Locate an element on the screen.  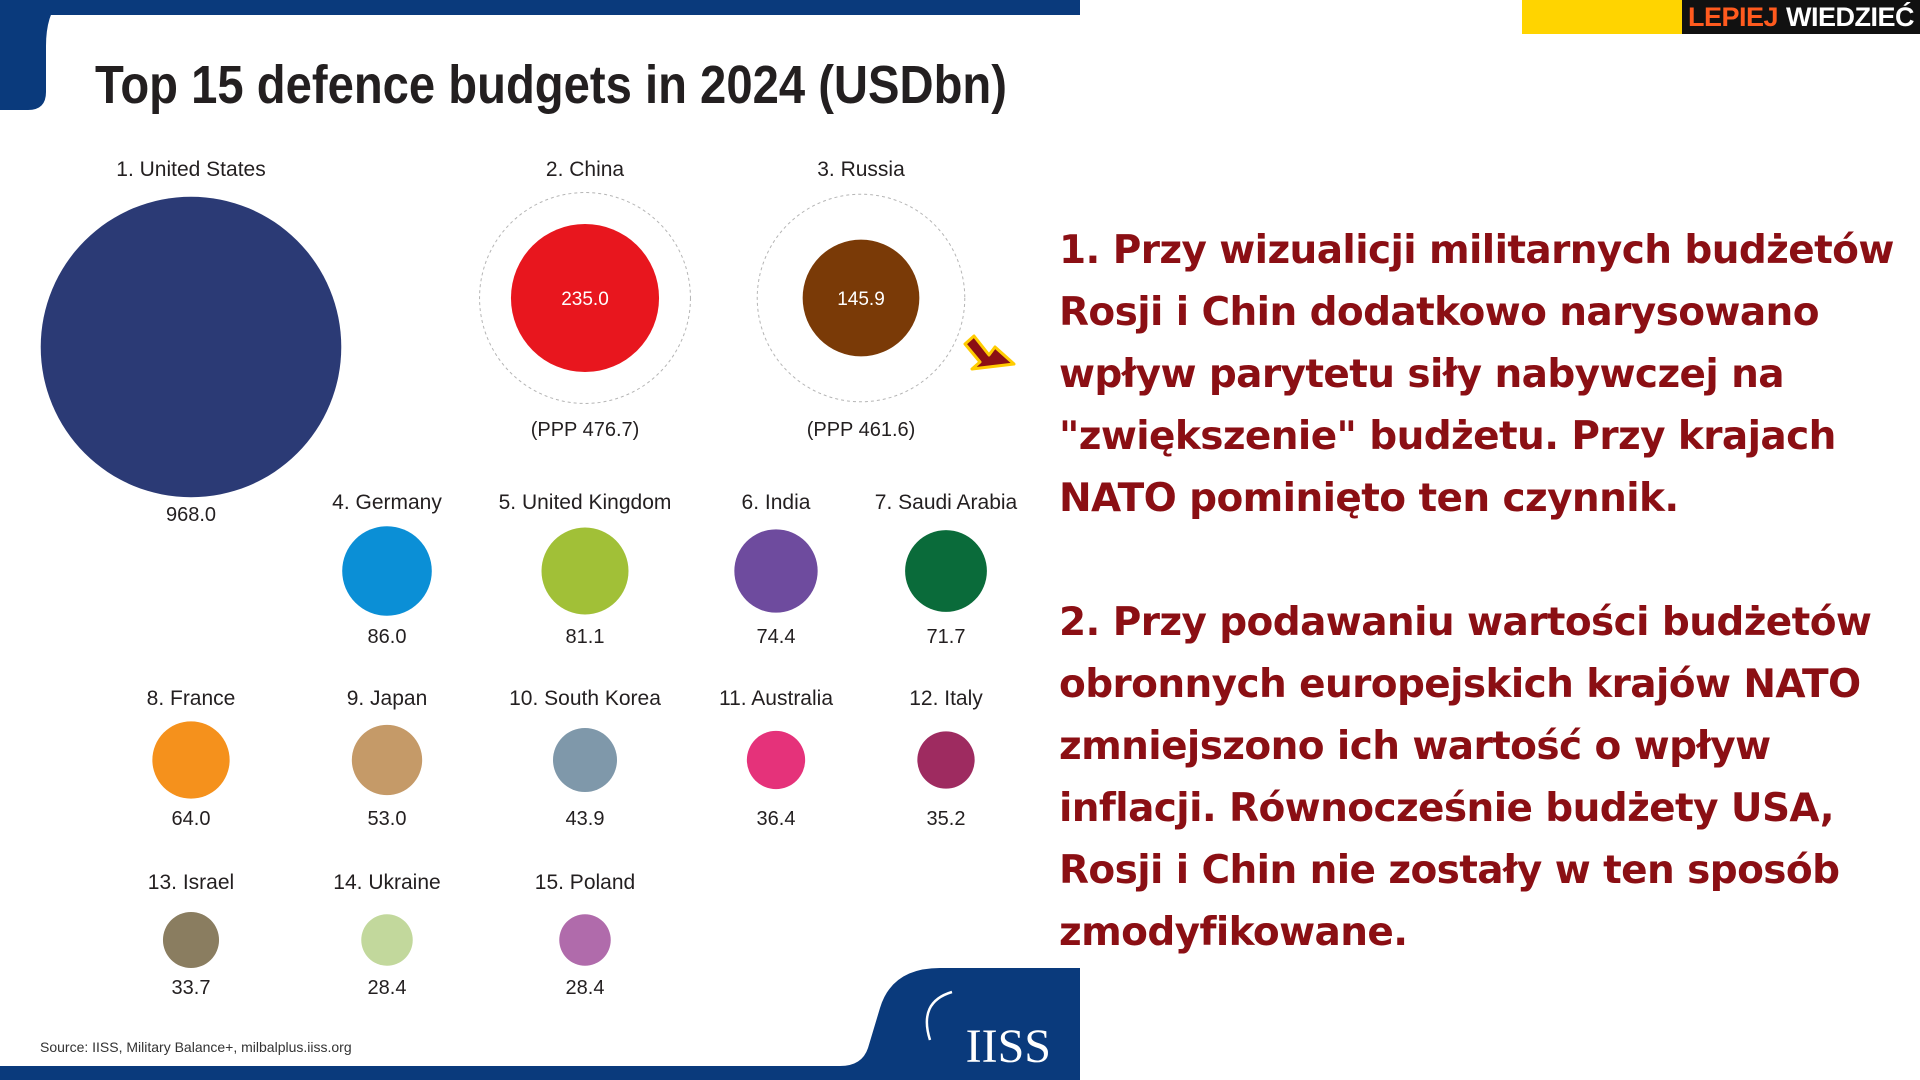
iiss-logo-text: IISS is located at coordinates (1008, 1046).